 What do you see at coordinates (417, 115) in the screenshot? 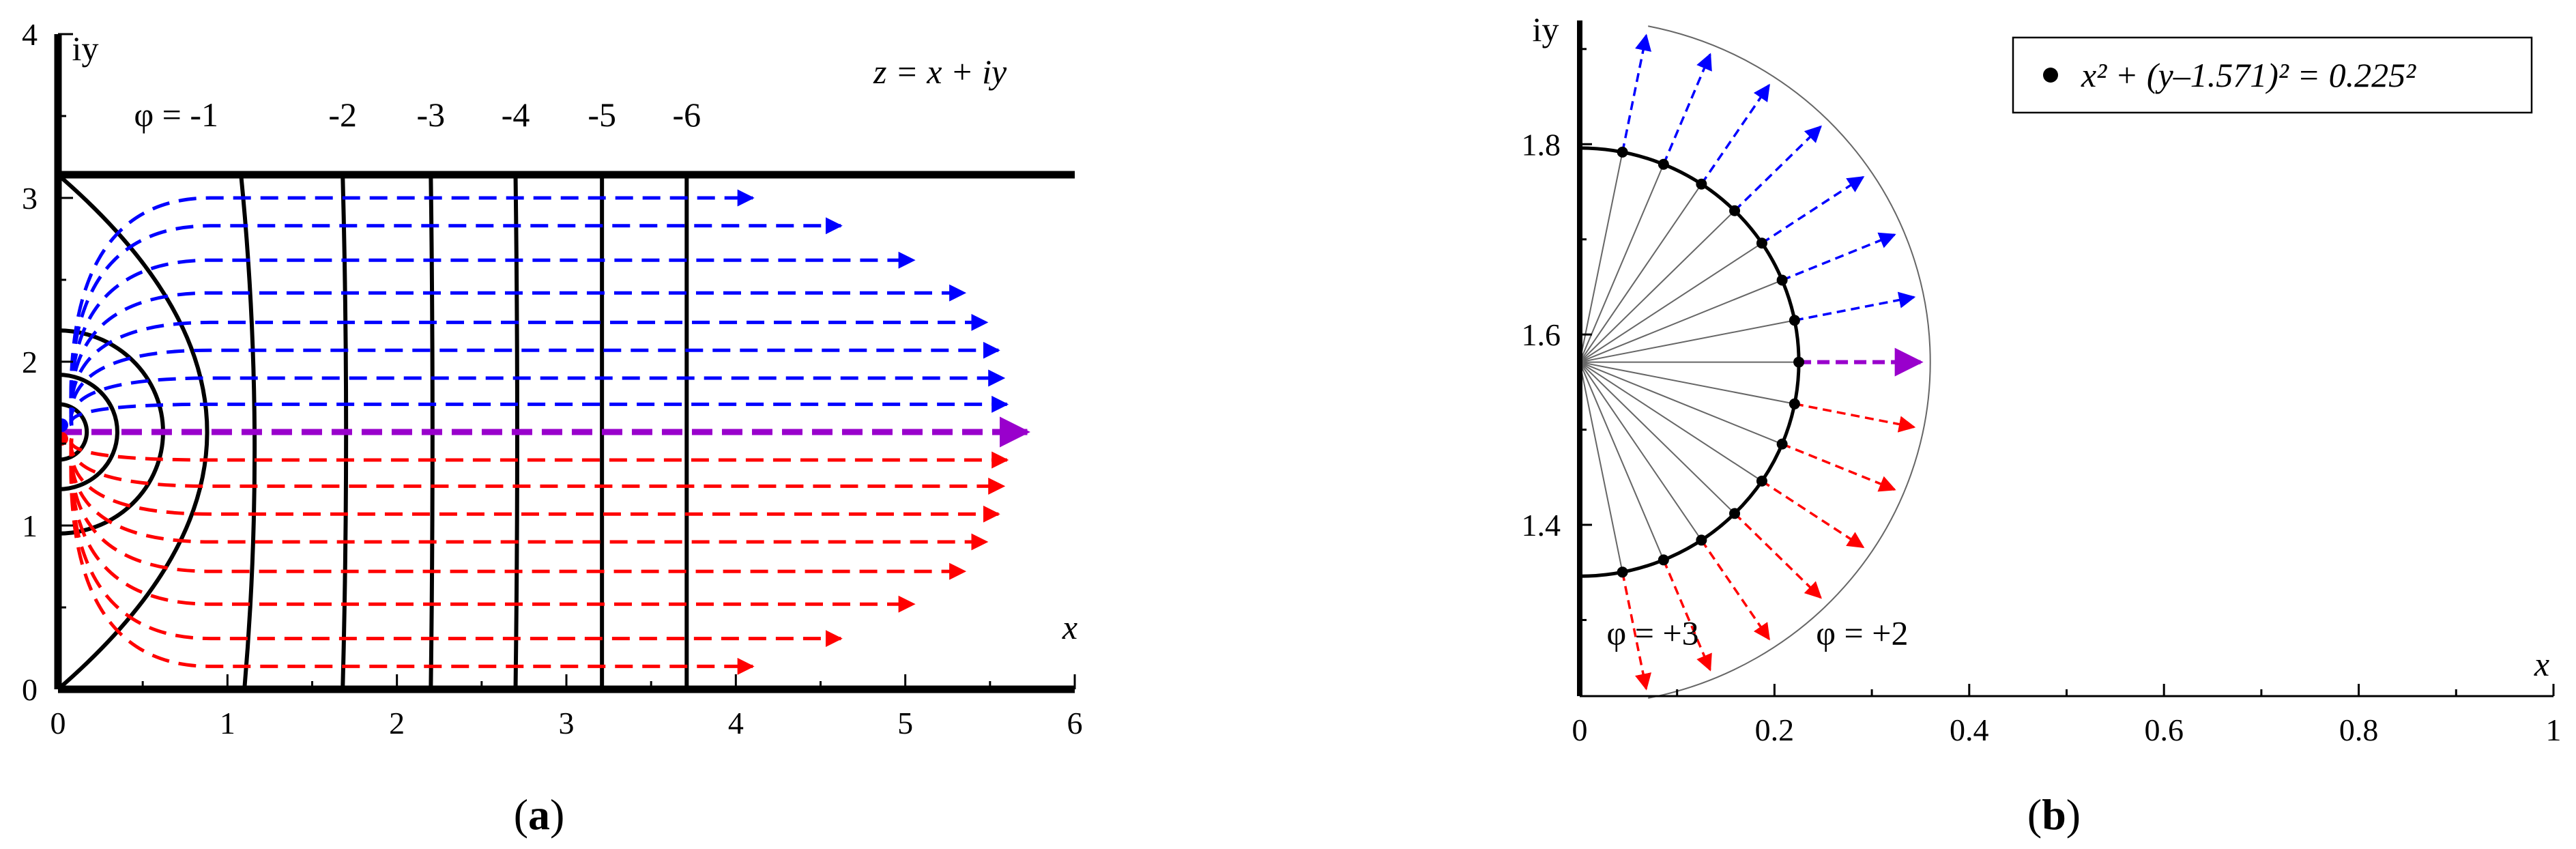
I see `panel-a-equipotential-labels: φ = -1 -2 -3 -4 -5 -6` at bounding box center [417, 115].